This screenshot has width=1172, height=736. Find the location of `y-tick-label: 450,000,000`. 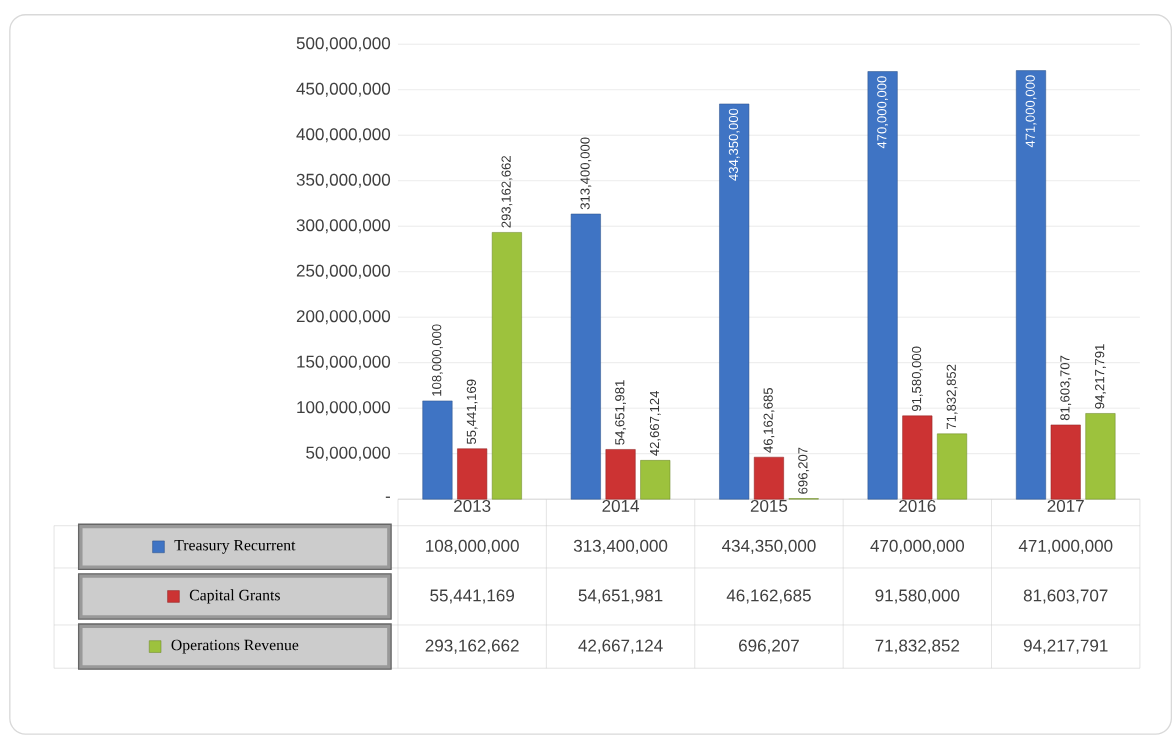

y-tick-label: 450,000,000 is located at coordinates (343, 89).